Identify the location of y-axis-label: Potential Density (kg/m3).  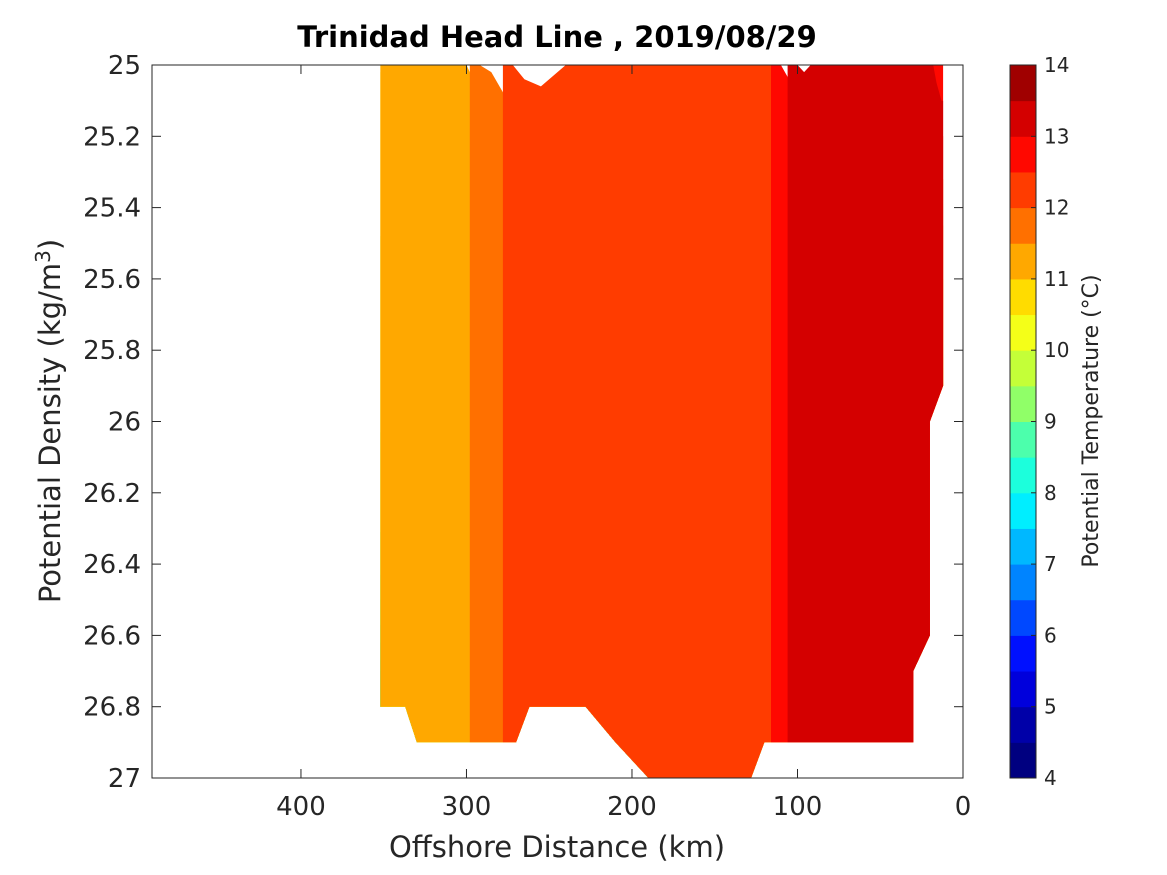
(49, 421).